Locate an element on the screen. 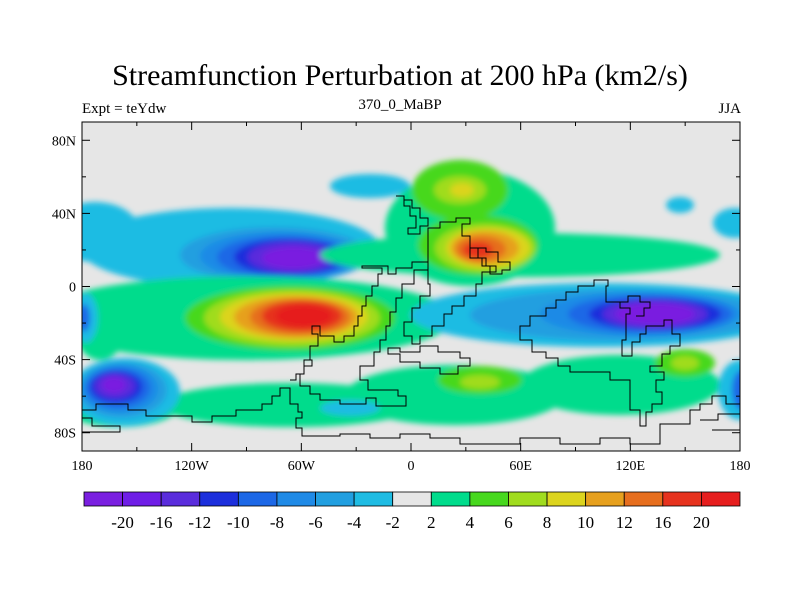 The width and height of the screenshot is (800, 600). colorbar-label: -6 is located at coordinates (315, 522).